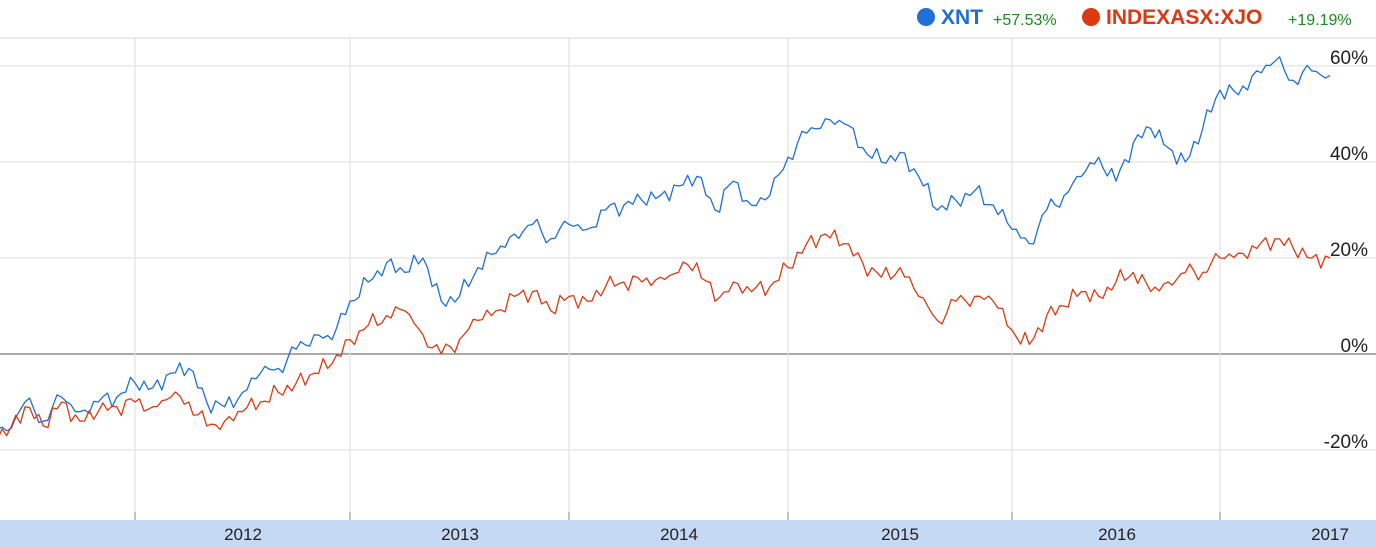 This screenshot has width=1376, height=548. Describe the element at coordinates (1117, 534) in the screenshot. I see `x-tick-label: 2016` at that location.